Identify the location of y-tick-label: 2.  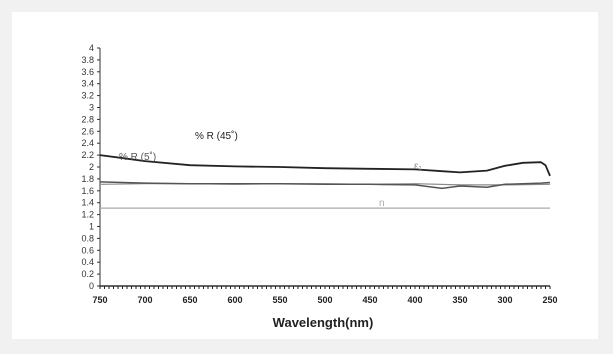
(91, 167).